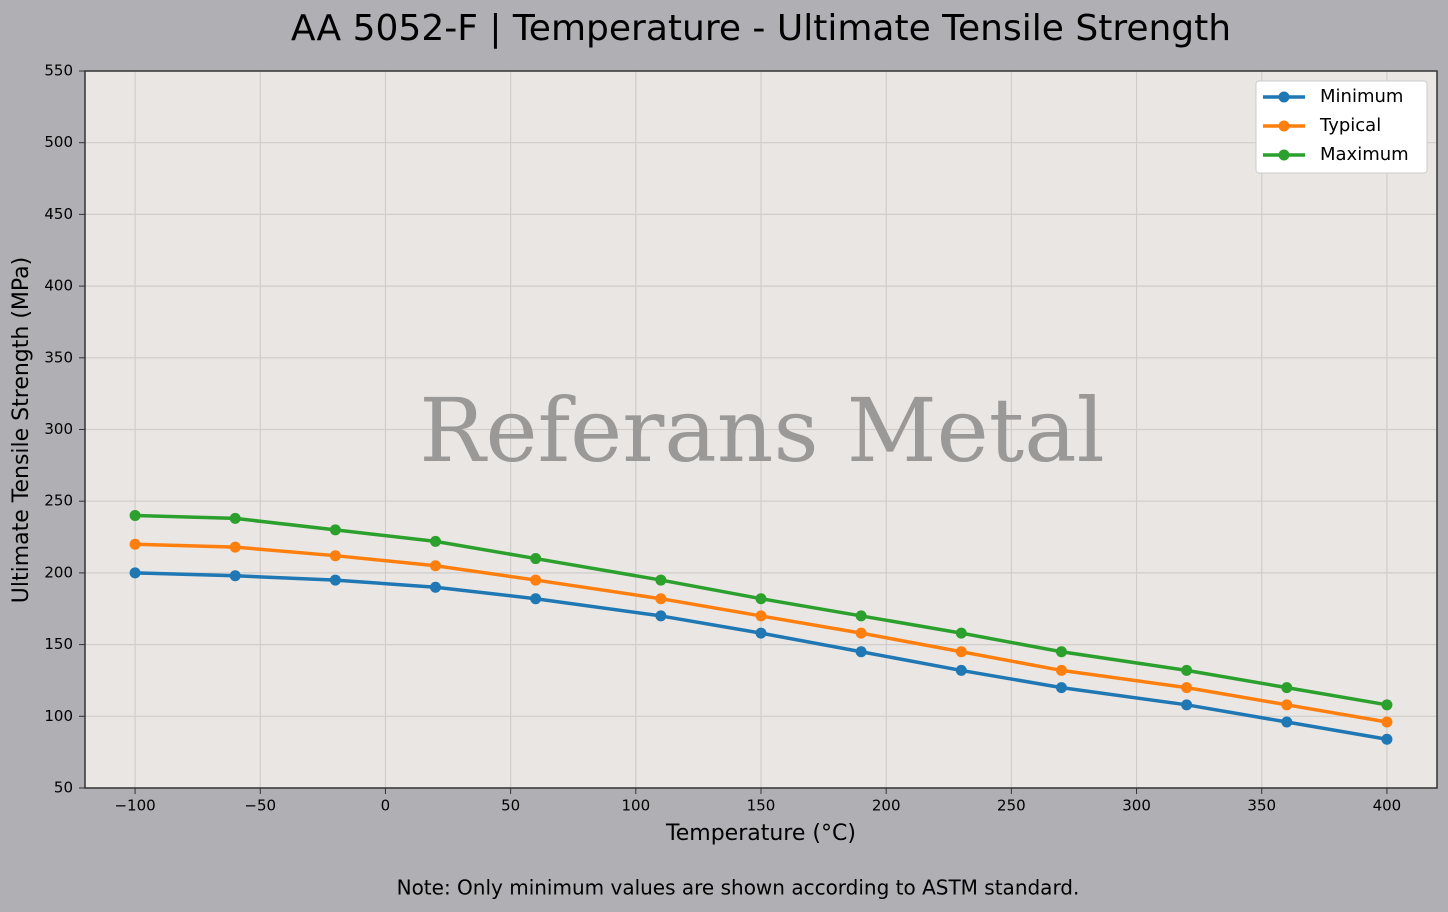 This screenshot has height=912, width=1448. What do you see at coordinates (1350, 125) in the screenshot?
I see `legend-label: Typical` at bounding box center [1350, 125].